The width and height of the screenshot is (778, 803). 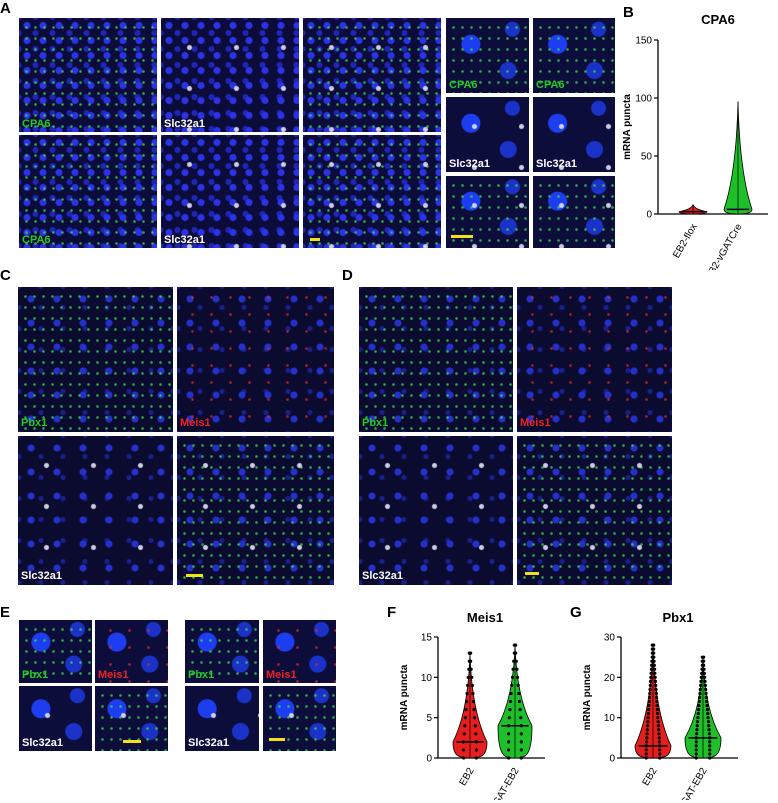 I want to click on y-axis-label: mRNA puncta, so click(x=404, y=697).